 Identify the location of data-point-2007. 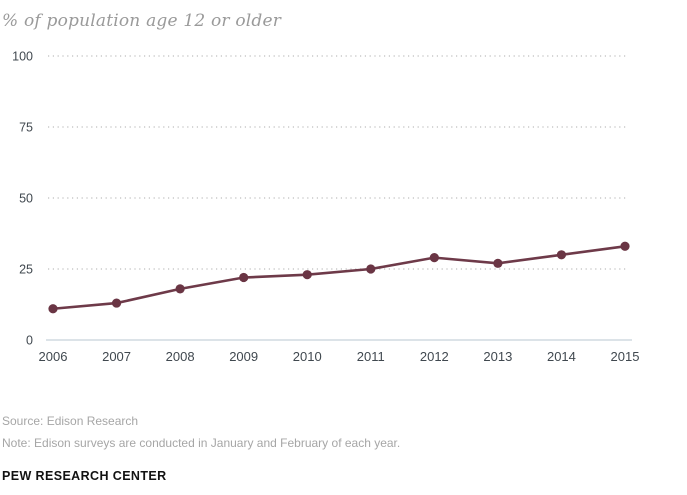
(116, 303).